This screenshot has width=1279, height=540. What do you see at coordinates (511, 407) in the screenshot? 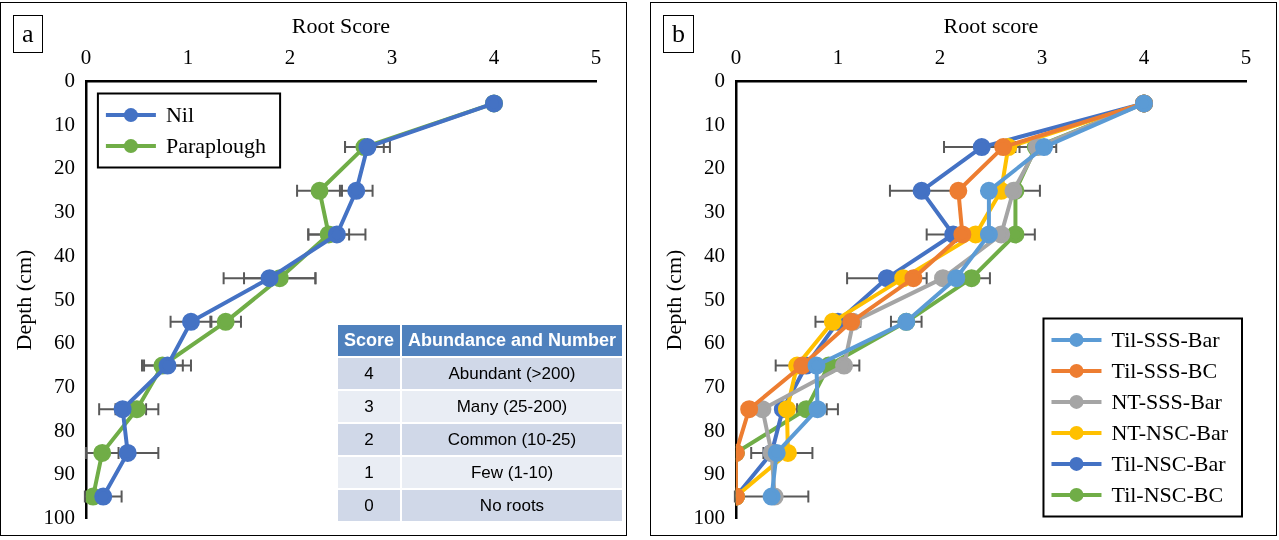
I see `annotation: Many (25-200)` at bounding box center [511, 407].